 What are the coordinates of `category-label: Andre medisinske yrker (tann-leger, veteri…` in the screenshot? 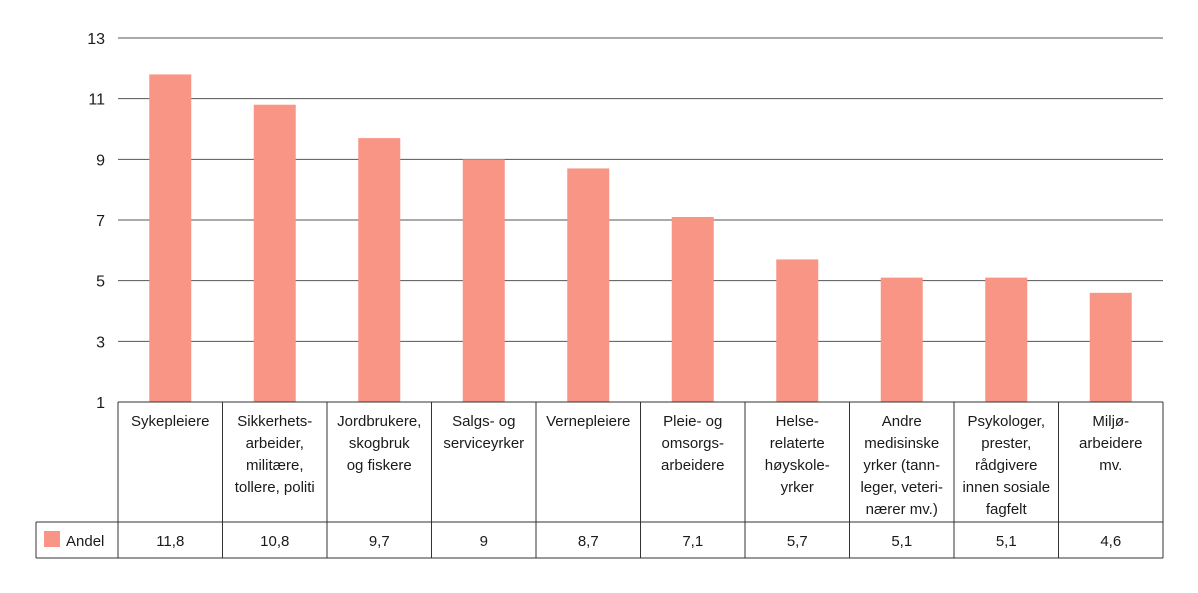 It's located at (901, 465).